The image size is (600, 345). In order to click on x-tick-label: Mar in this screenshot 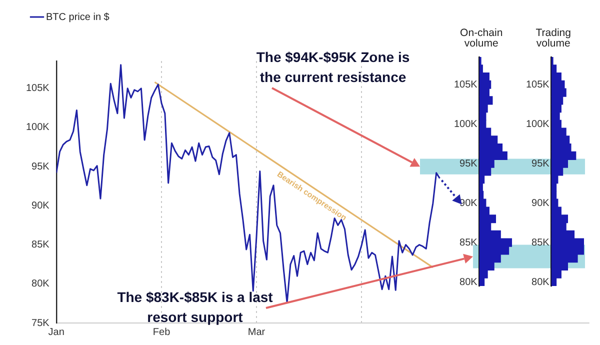, I will do `click(257, 332)`.